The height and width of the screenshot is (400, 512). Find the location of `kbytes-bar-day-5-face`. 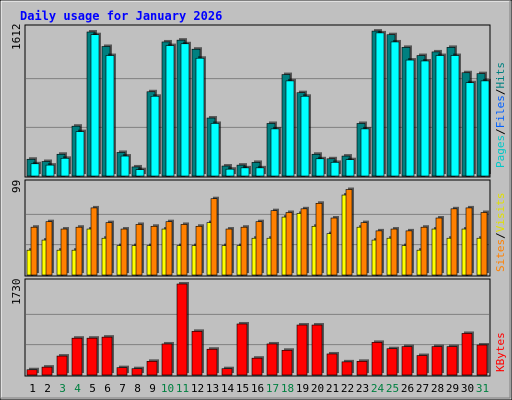

kbytes-bar-day-5-face is located at coordinates (92, 356).